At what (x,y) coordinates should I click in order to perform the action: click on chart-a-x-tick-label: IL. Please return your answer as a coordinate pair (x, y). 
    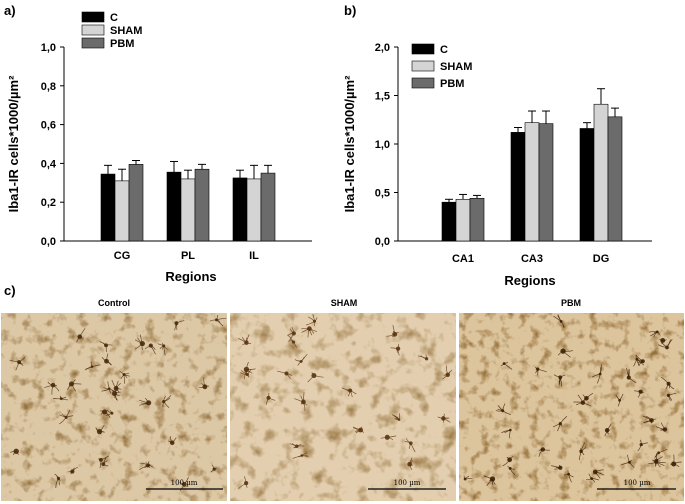
    Looking at the image, I should click on (254, 256).